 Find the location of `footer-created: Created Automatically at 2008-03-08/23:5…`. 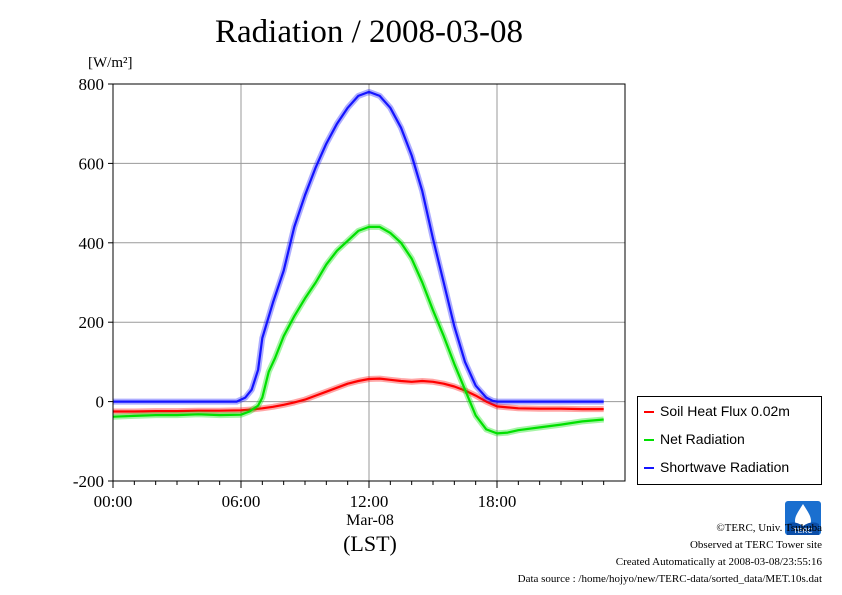

footer-created: Created Automatically at 2008-03-08/23:5… is located at coordinates (718, 562).